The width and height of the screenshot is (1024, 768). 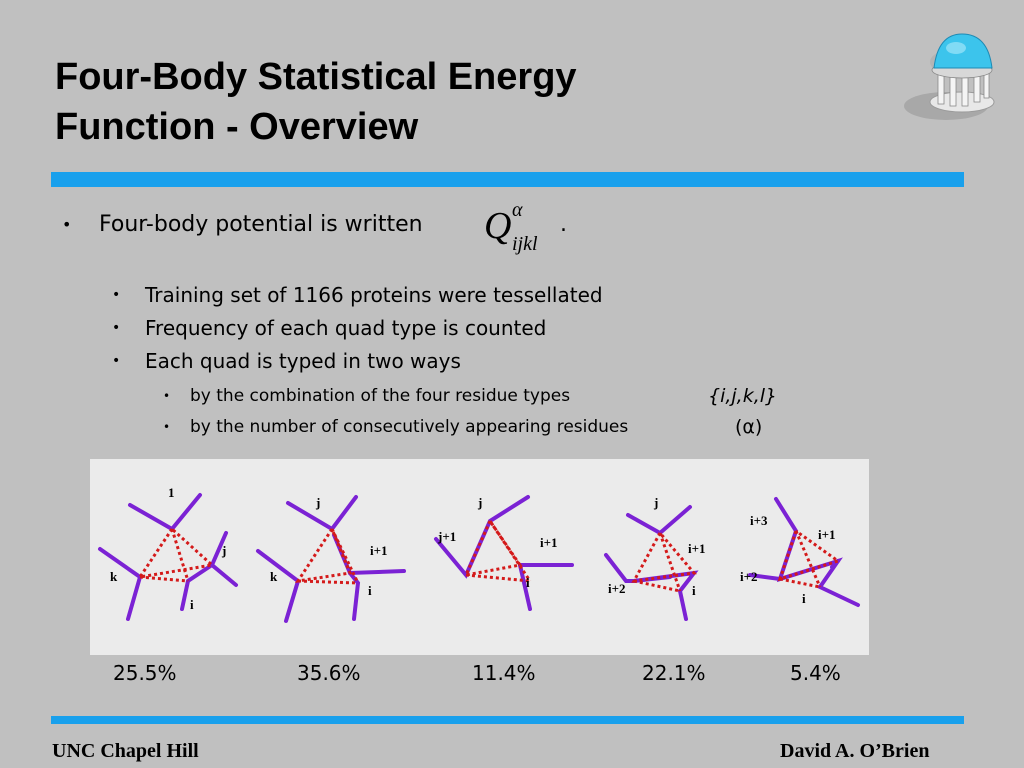 What do you see at coordinates (674, 673) in the screenshot?
I see `diagram-percent: 22.1%` at bounding box center [674, 673].